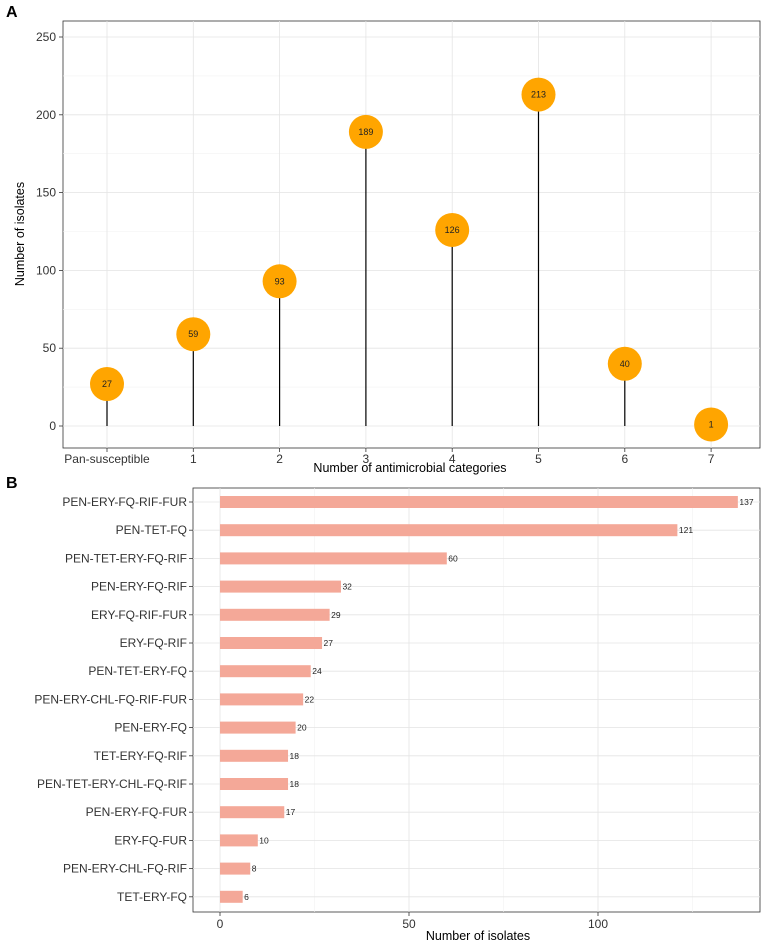  I want to click on x-axis-title-b: Number of isolates, so click(478, 936).